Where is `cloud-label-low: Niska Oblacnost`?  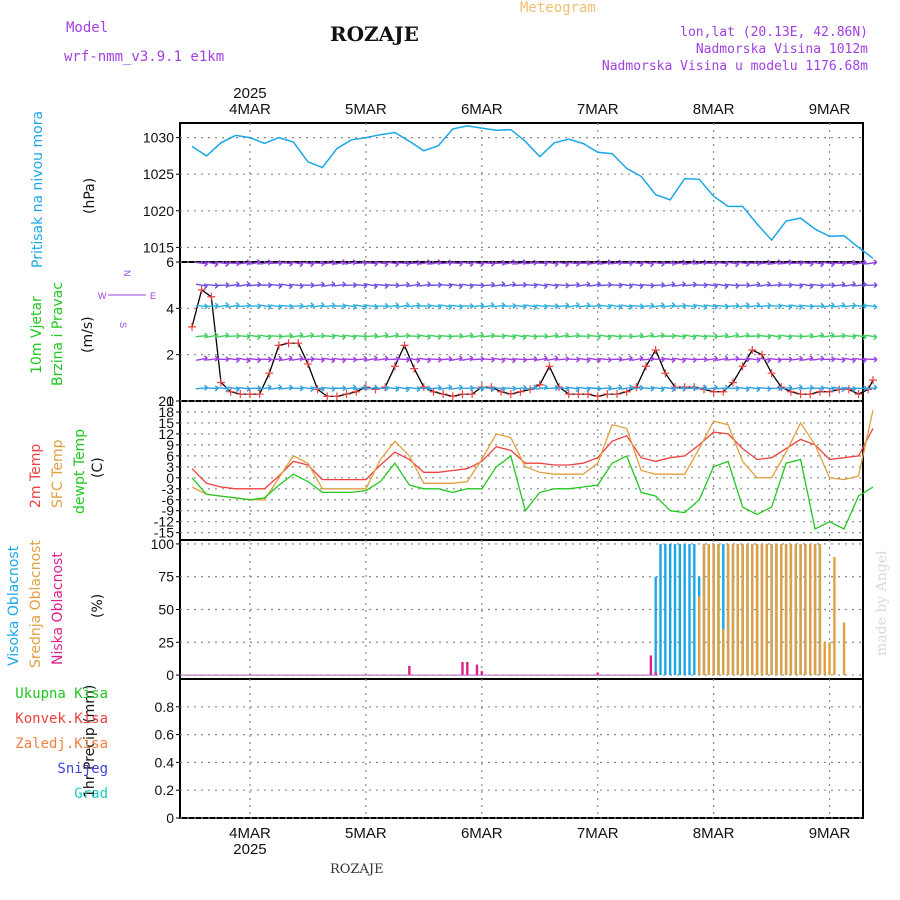 cloud-label-low: Niska Oblacnost is located at coordinates (58, 608).